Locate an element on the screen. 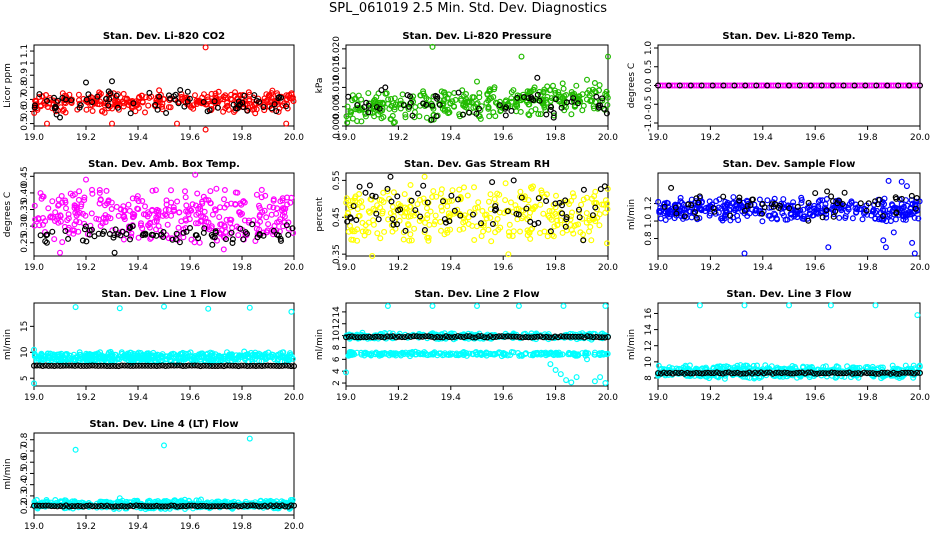 This screenshot has height=540, width=936. y-tick-label: 16 is located at coordinates (649, 313).